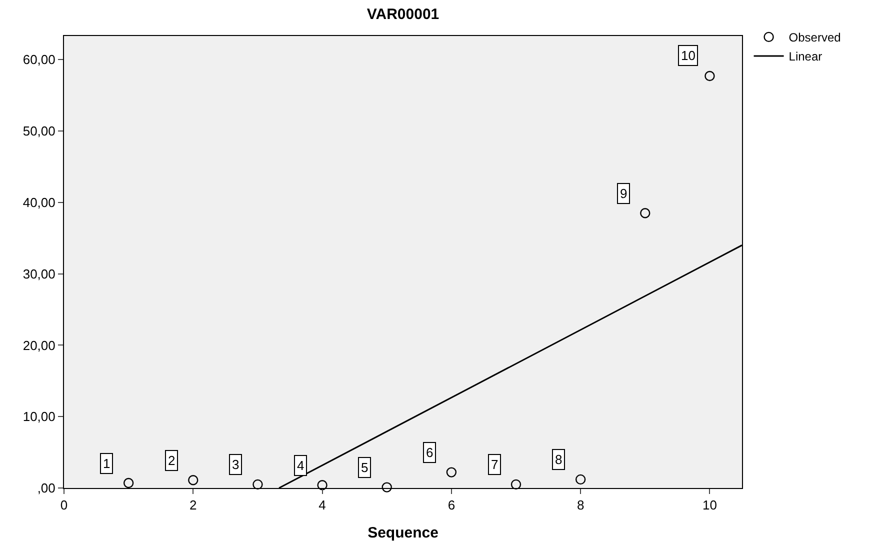 This screenshot has width=872, height=550. Describe the element at coordinates (403, 14) in the screenshot. I see `chart-title: VAR00001` at that location.